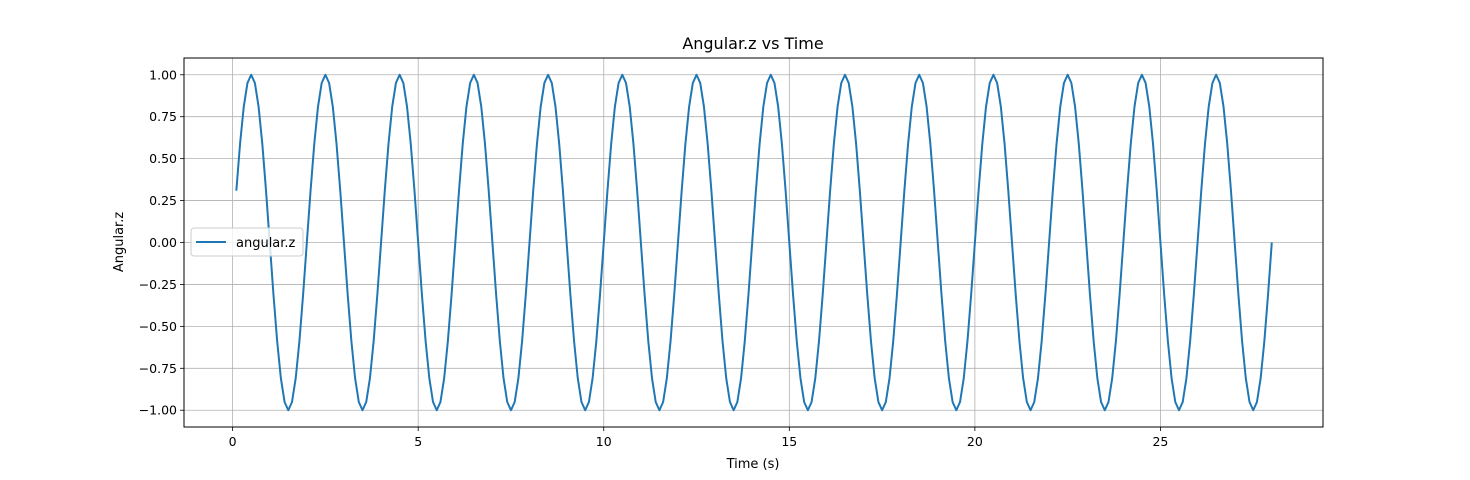 The height and width of the screenshot is (480, 1470). What do you see at coordinates (163, 200) in the screenshot?
I see `y-tick-label: 0.25` at bounding box center [163, 200].